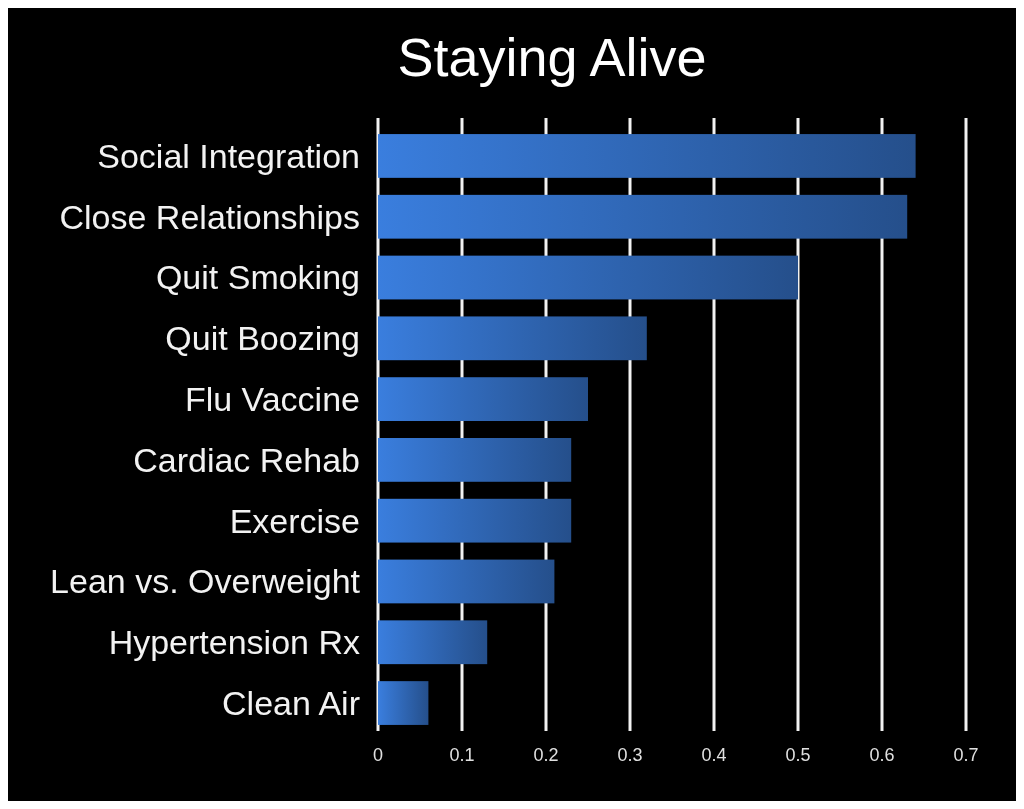  I want to click on x-tick-label: 0.3, so click(630, 755).